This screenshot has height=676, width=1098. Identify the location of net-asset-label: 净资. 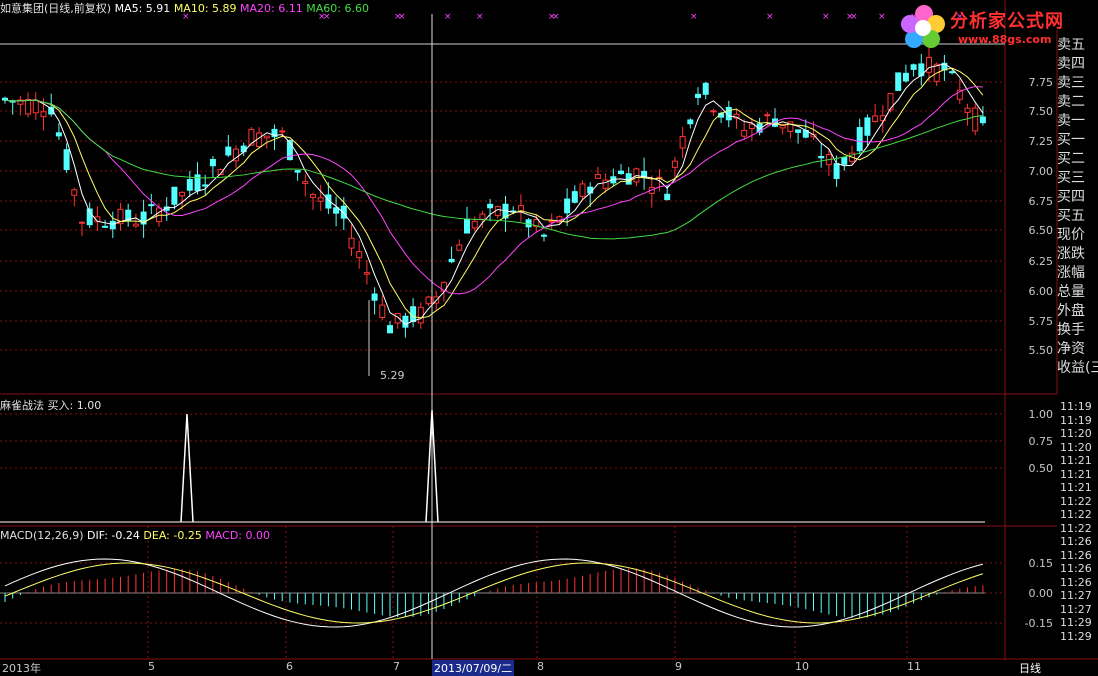
(1071, 349).